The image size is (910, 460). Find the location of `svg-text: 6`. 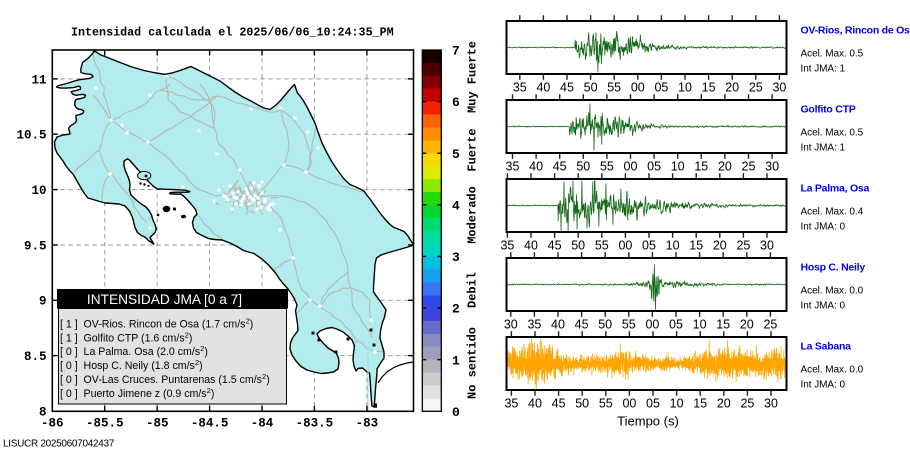

svg-text: 6 is located at coordinates (456, 102).